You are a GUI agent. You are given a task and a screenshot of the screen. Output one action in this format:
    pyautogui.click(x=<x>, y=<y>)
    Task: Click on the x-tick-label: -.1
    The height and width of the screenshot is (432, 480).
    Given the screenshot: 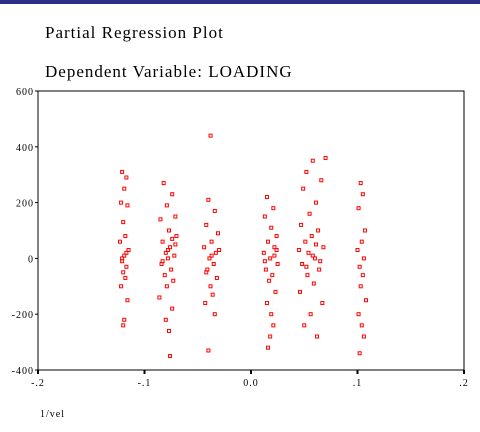 What is the action you would take?
    pyautogui.click(x=145, y=383)
    